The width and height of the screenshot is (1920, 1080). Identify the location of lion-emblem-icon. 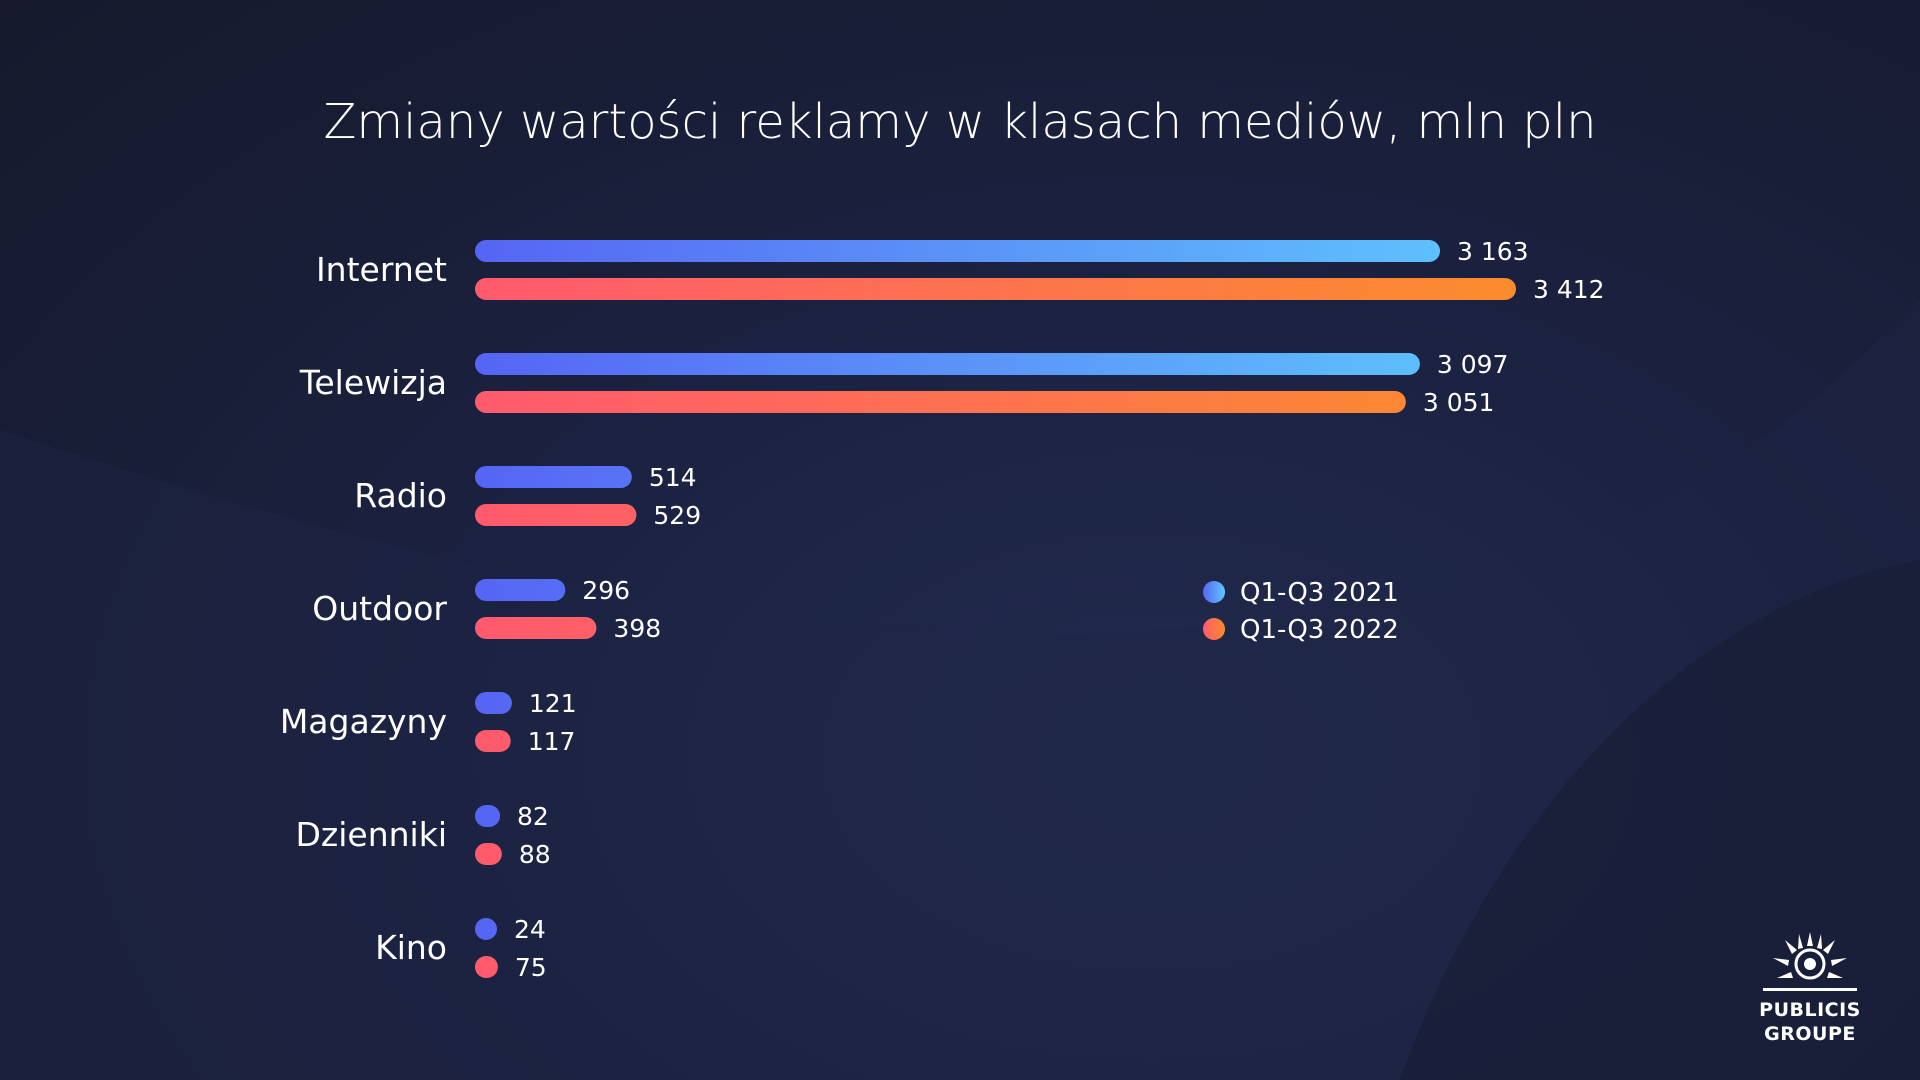
(1810, 961).